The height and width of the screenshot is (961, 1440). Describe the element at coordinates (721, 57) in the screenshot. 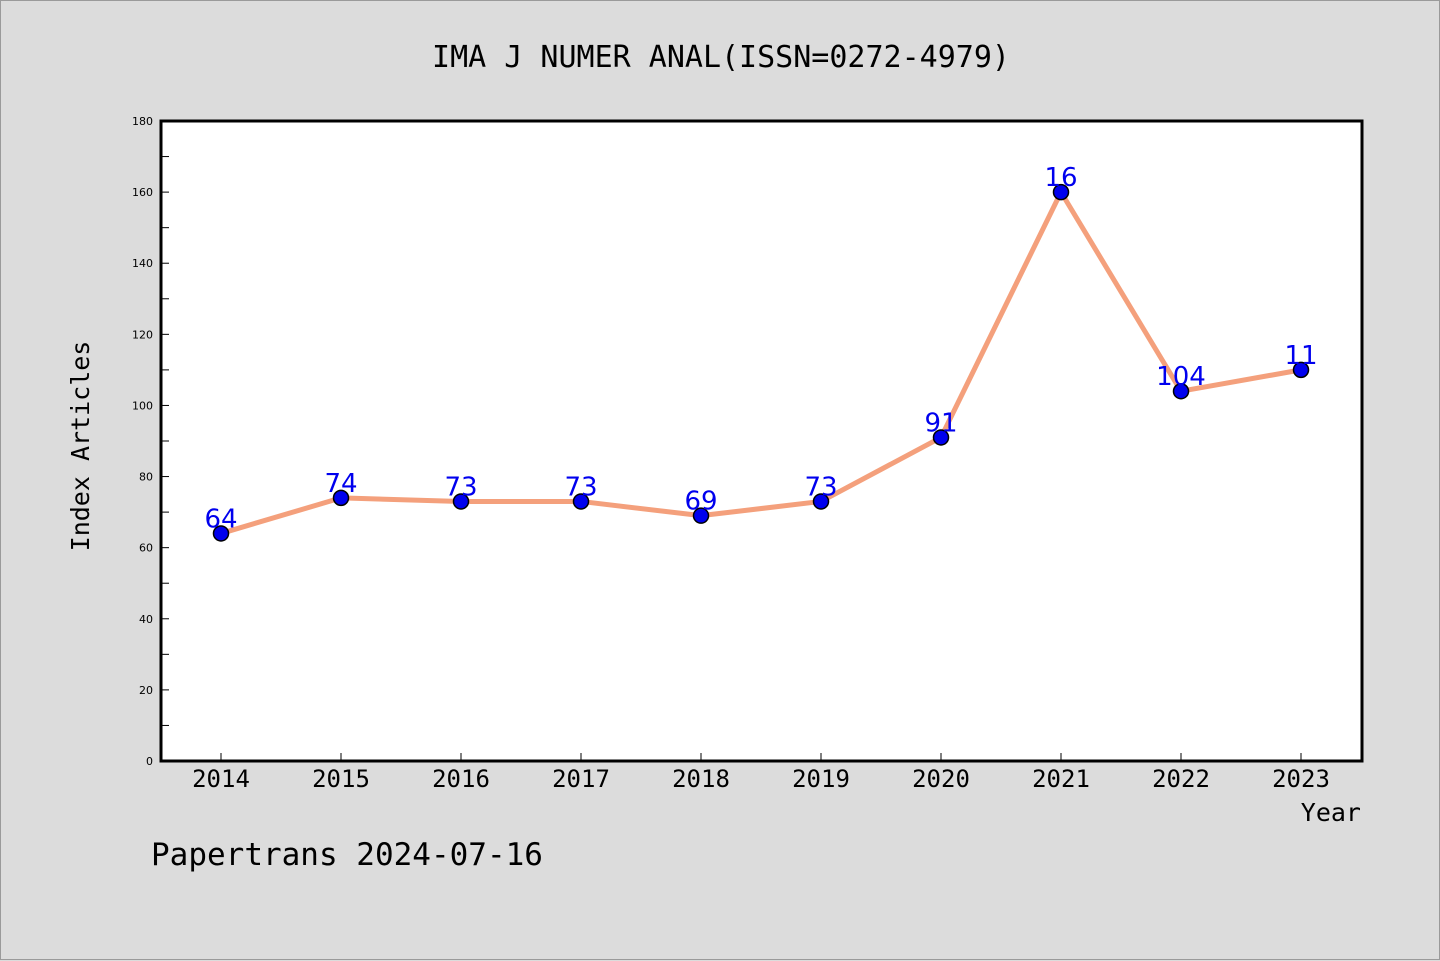

I see `chart-title: IMA J NUMER ANAL(ISSN=0272-4979)` at that location.